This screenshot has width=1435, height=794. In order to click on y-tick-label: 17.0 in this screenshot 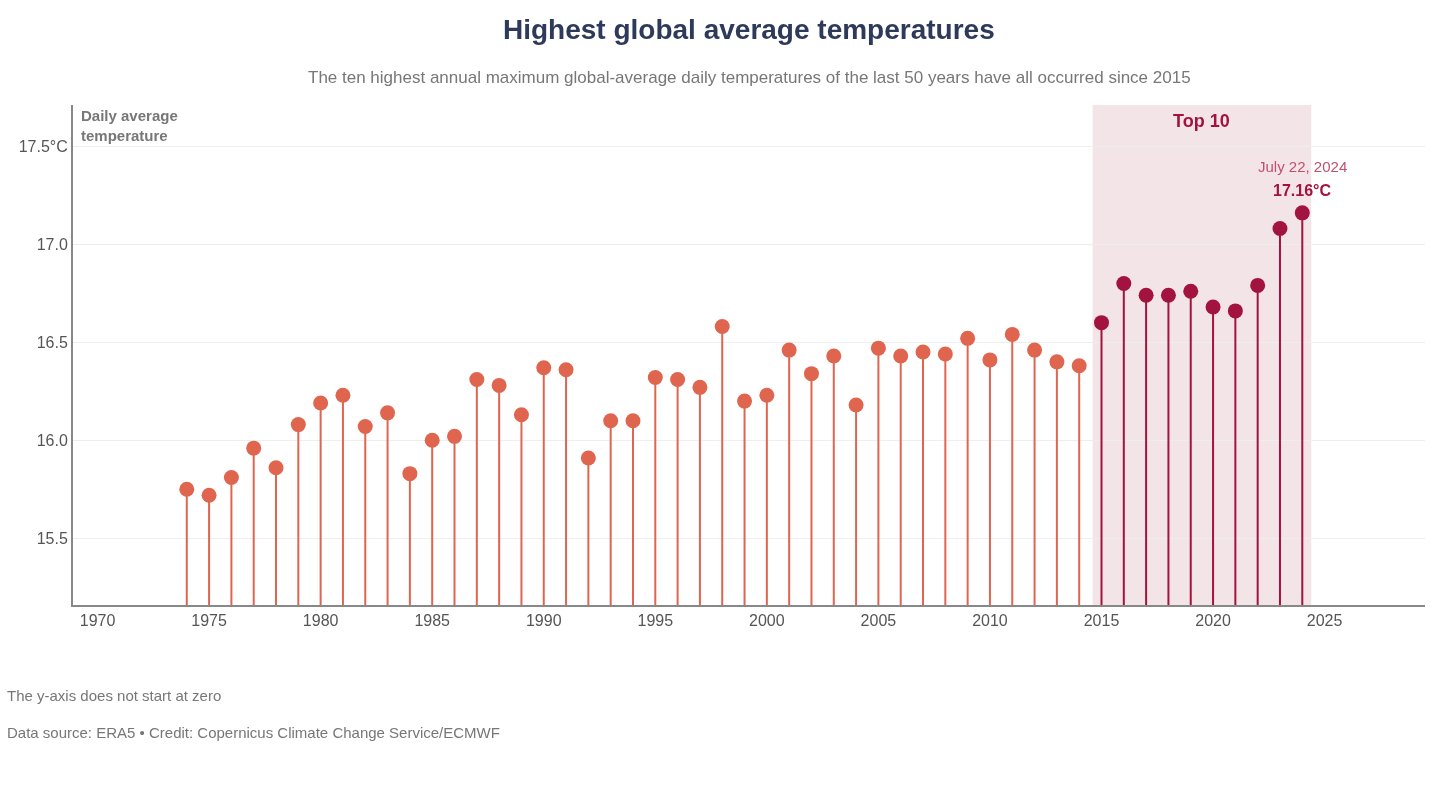, I will do `click(52, 244)`.